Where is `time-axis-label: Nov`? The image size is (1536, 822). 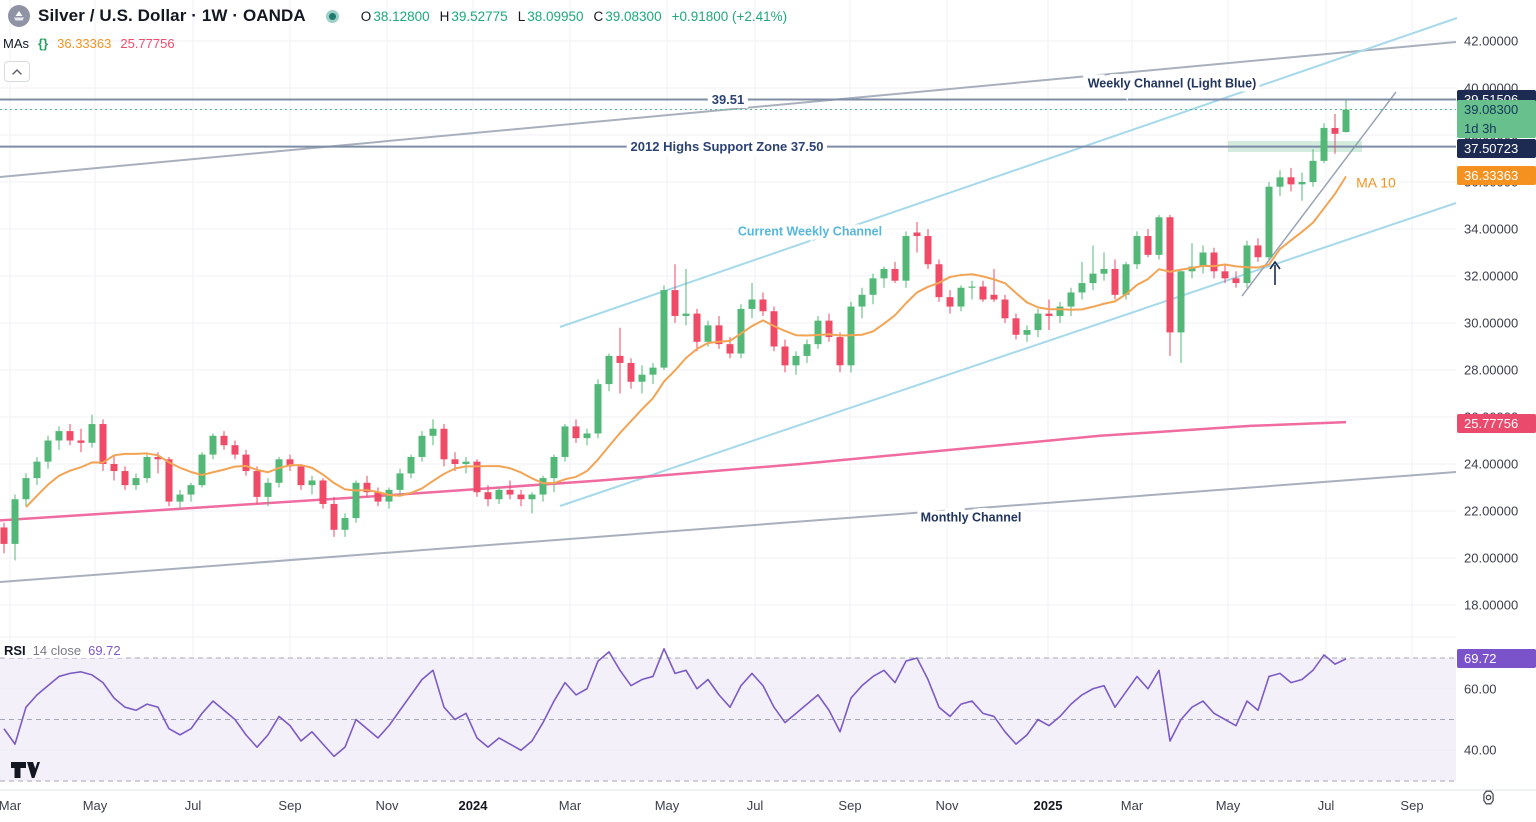
time-axis-label: Nov is located at coordinates (947, 805).